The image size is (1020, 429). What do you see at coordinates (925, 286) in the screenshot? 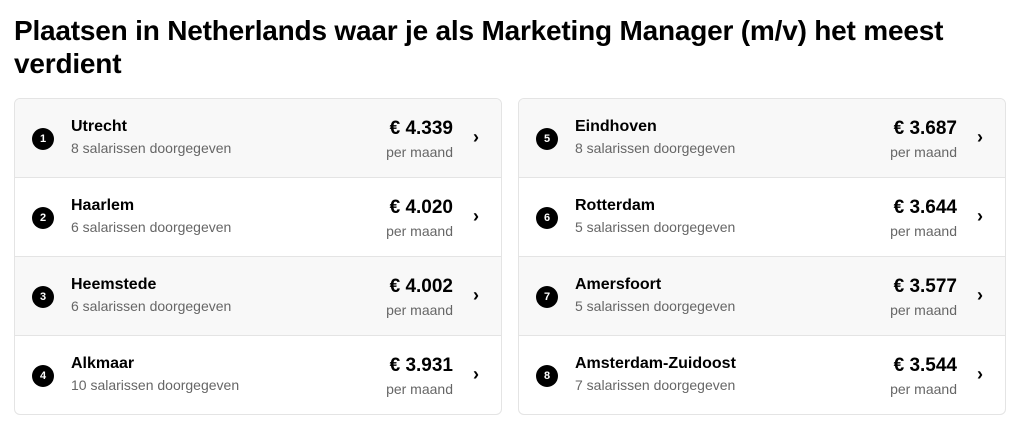
I see `salary-amount: € 3.577` at bounding box center [925, 286].